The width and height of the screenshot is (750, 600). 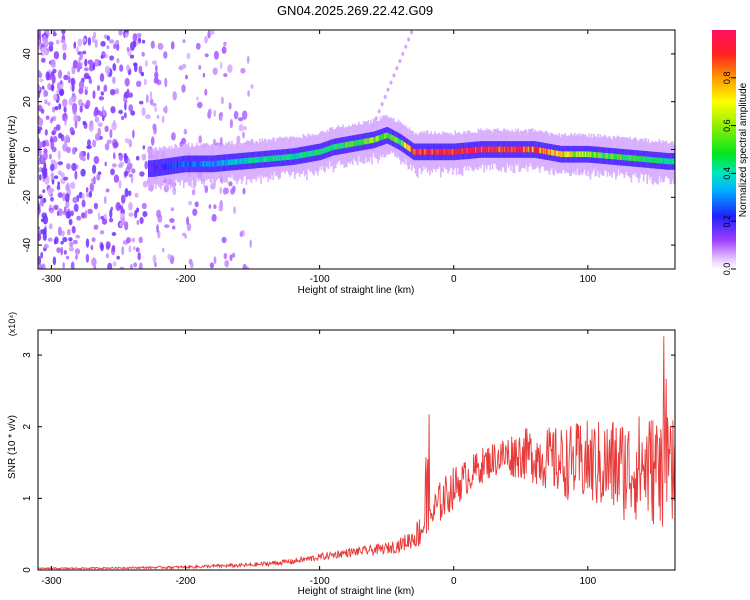 I want to click on x-tick-label: -100, so click(x=320, y=279).